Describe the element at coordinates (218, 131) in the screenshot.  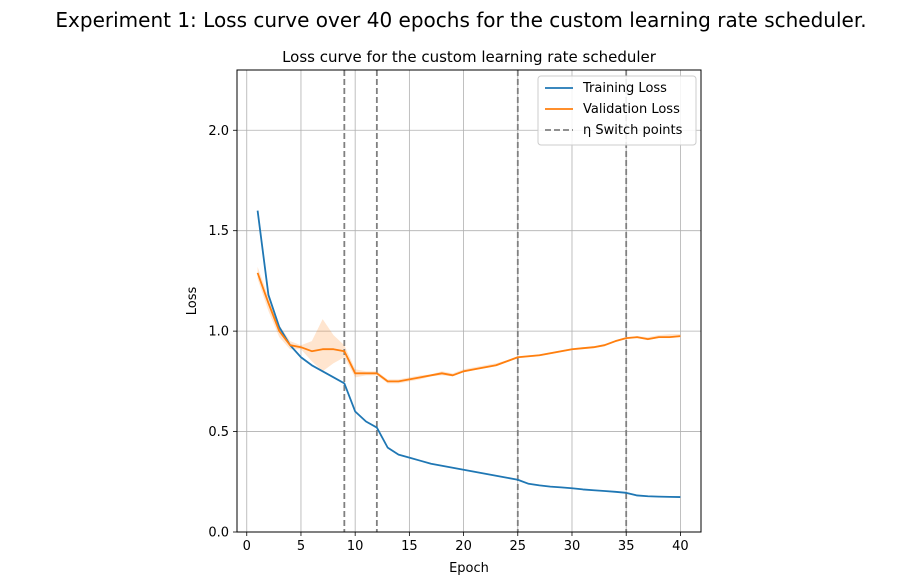
I see `y-tick-label: 2.0` at that location.